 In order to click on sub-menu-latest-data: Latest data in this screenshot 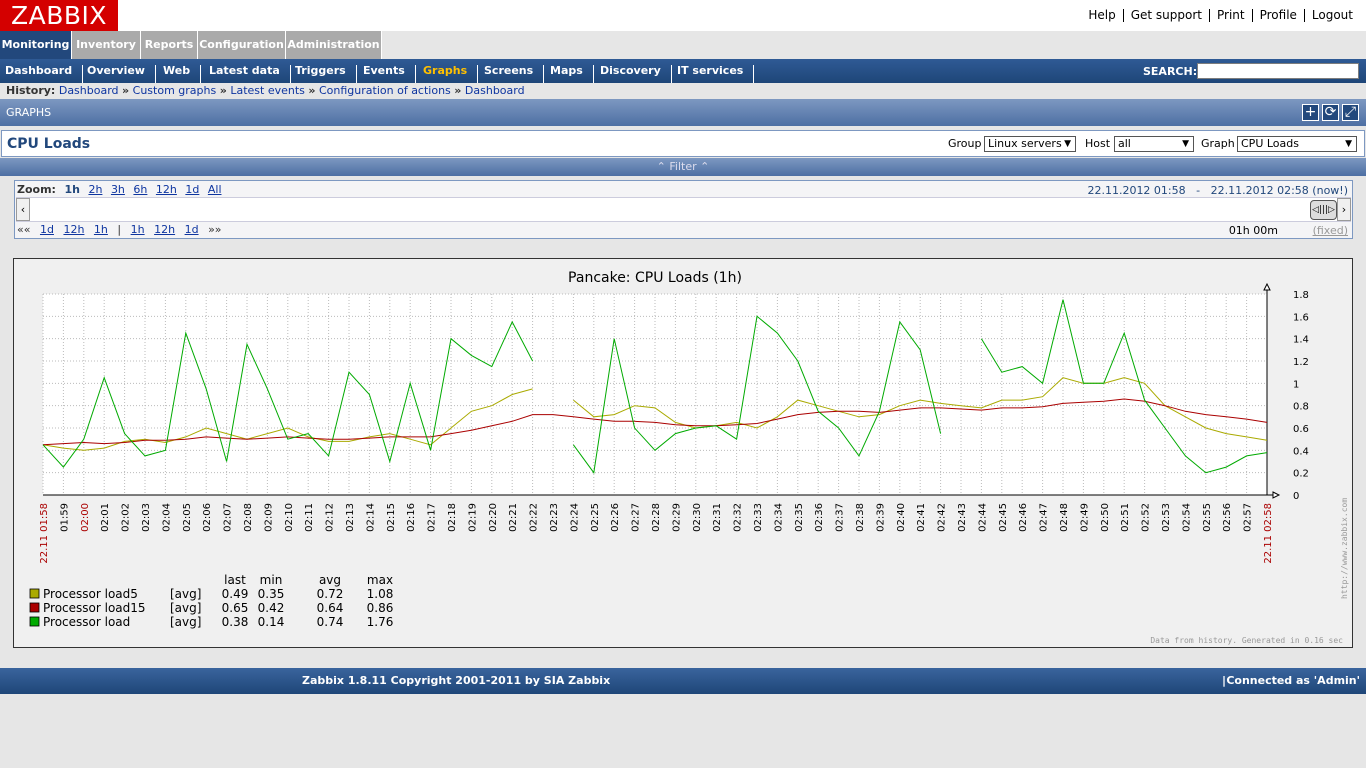, I will do `click(250, 77)`.